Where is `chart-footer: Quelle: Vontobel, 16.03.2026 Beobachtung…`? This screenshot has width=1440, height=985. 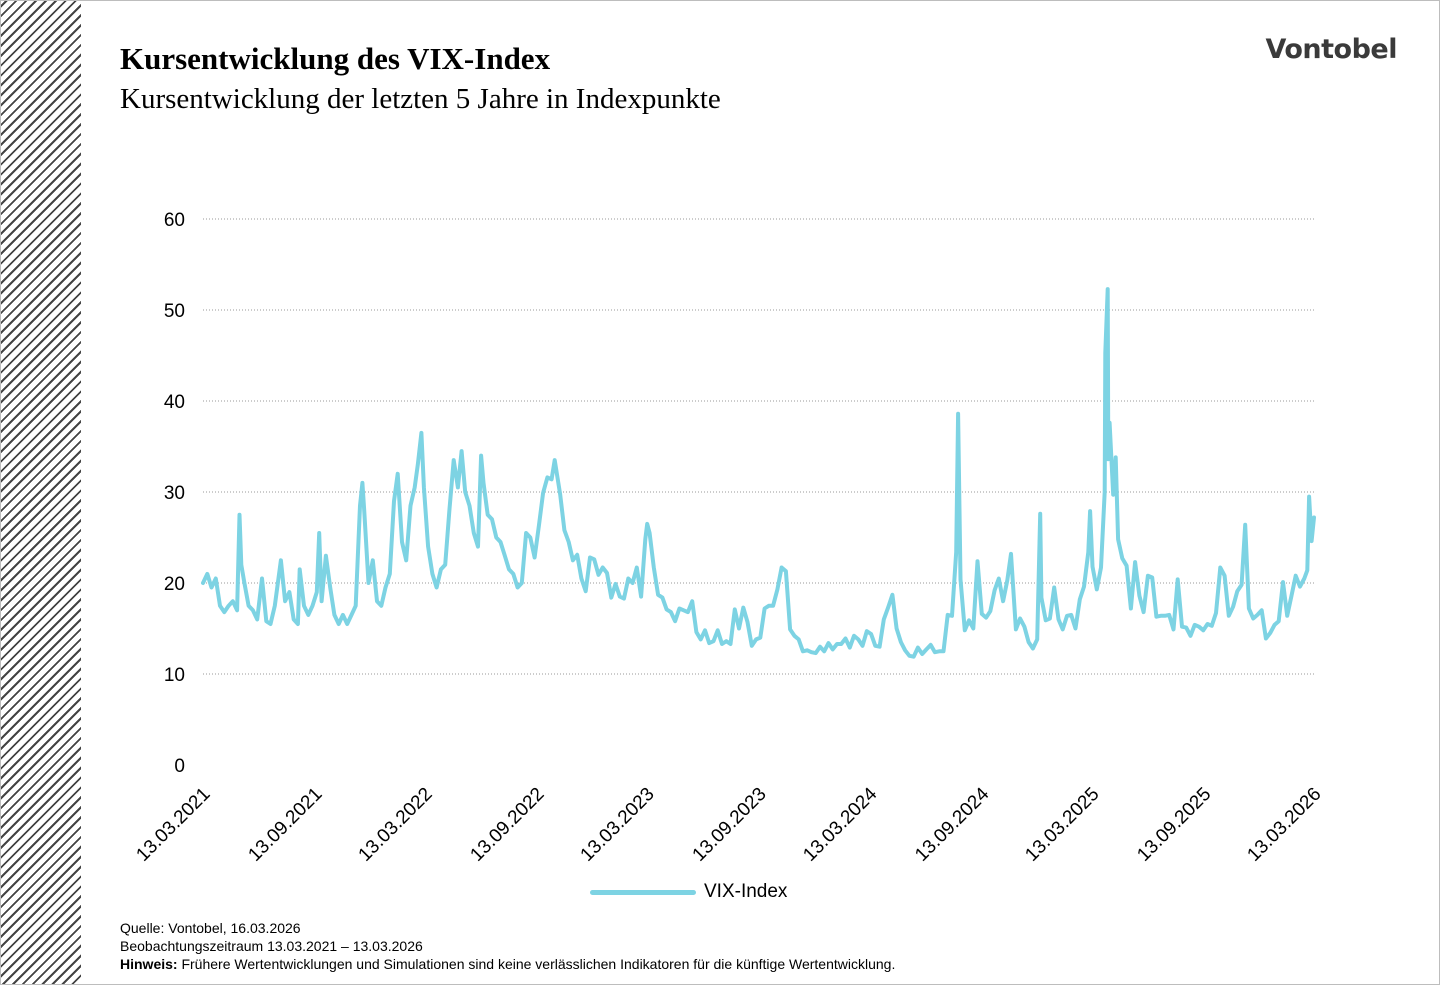 chart-footer: Quelle: Vontobel, 16.03.2026 Beobachtung… is located at coordinates (507, 946).